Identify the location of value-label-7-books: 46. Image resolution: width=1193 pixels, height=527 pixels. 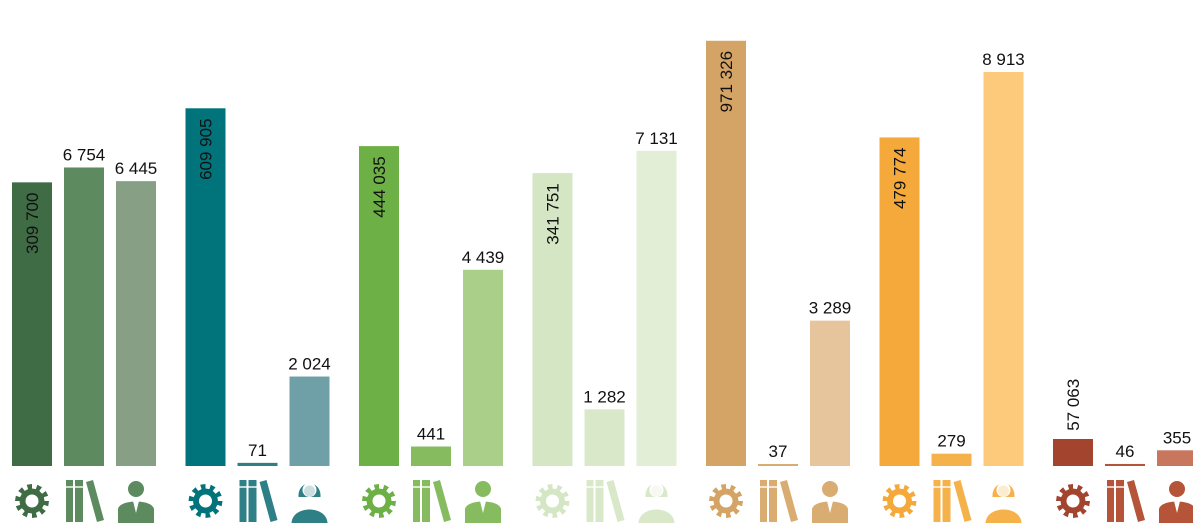
(1125, 451).